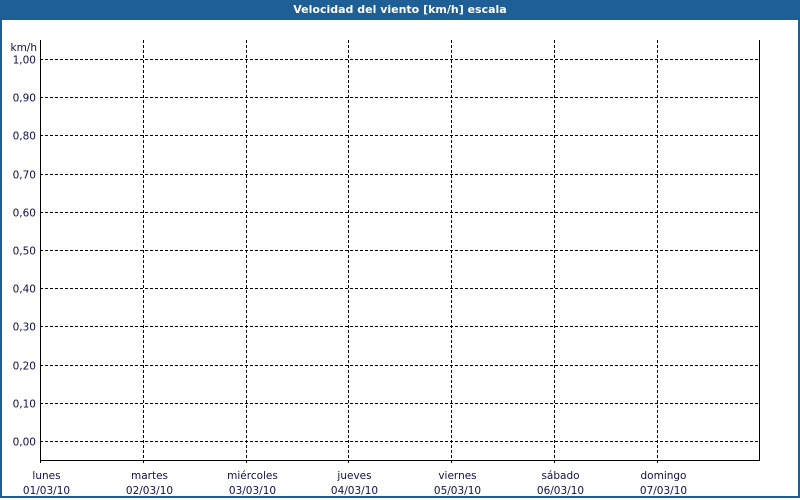 Image resolution: width=800 pixels, height=500 pixels. What do you see at coordinates (353, 476) in the screenshot?
I see `x-tick-day: jueves` at bounding box center [353, 476].